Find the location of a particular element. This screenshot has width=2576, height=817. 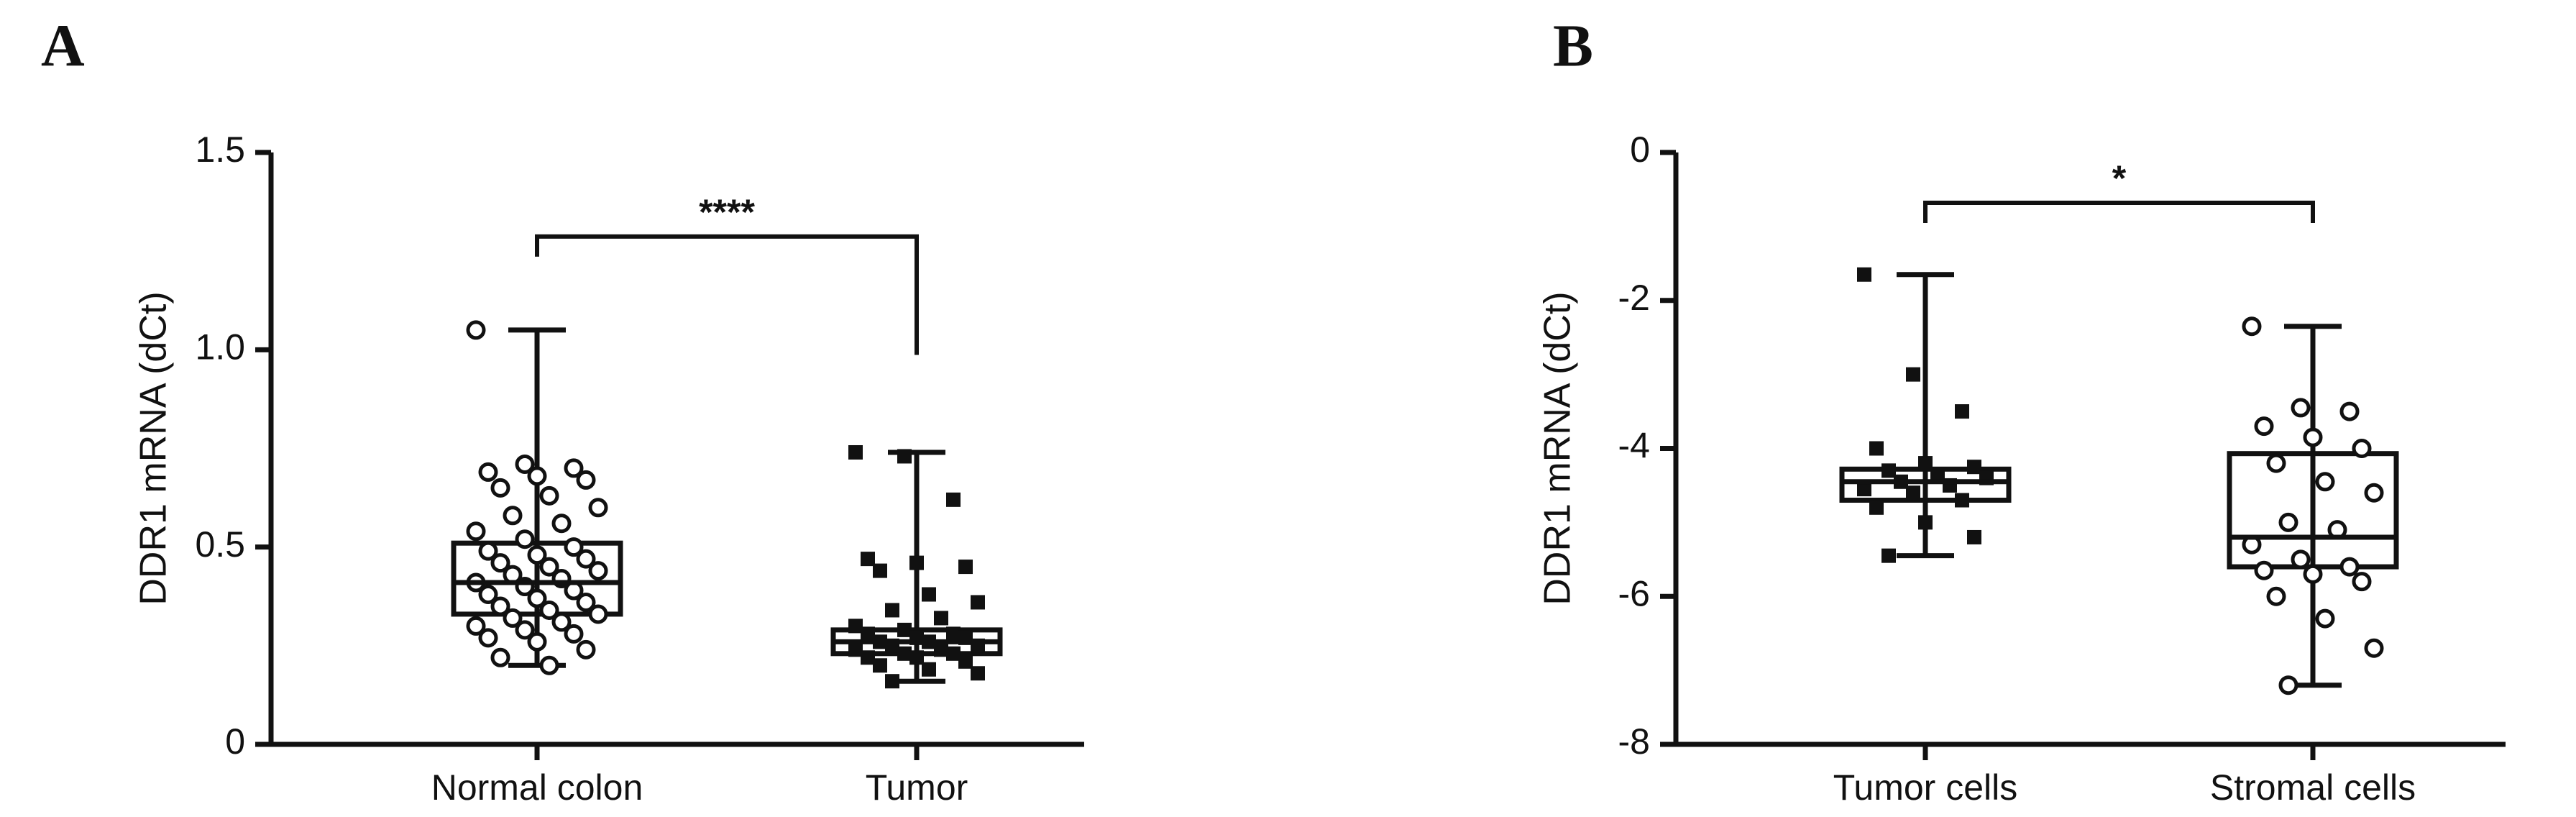

y-tick-label: -6 is located at coordinates (1634, 593).